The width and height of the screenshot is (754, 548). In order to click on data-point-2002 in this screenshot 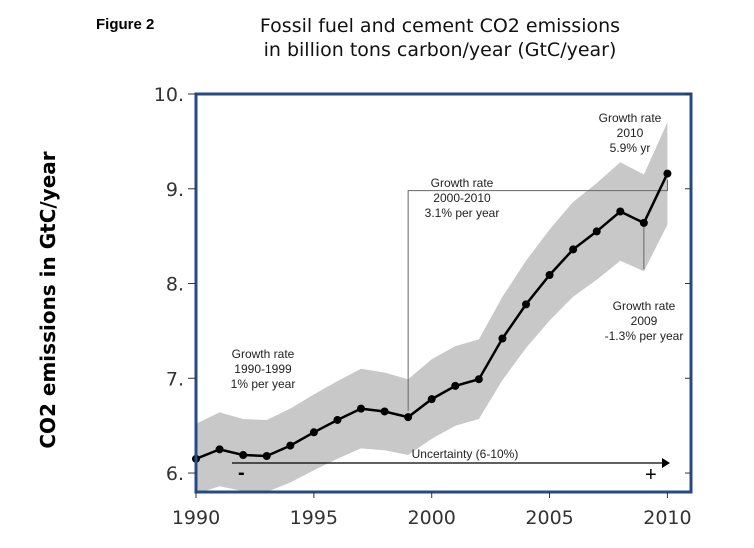, I will do `click(478, 379)`.